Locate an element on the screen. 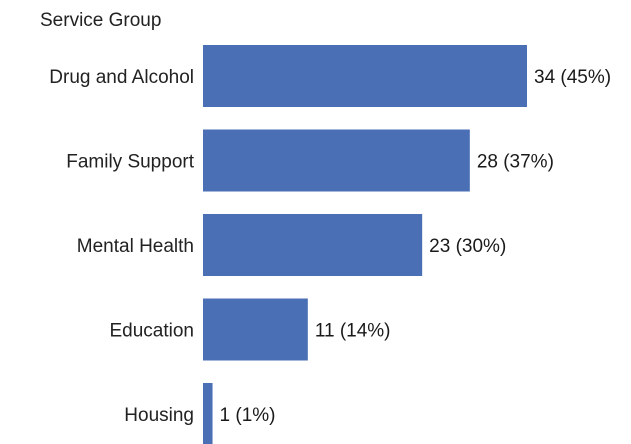  data-label: 11 (14%) is located at coordinates (353, 331).